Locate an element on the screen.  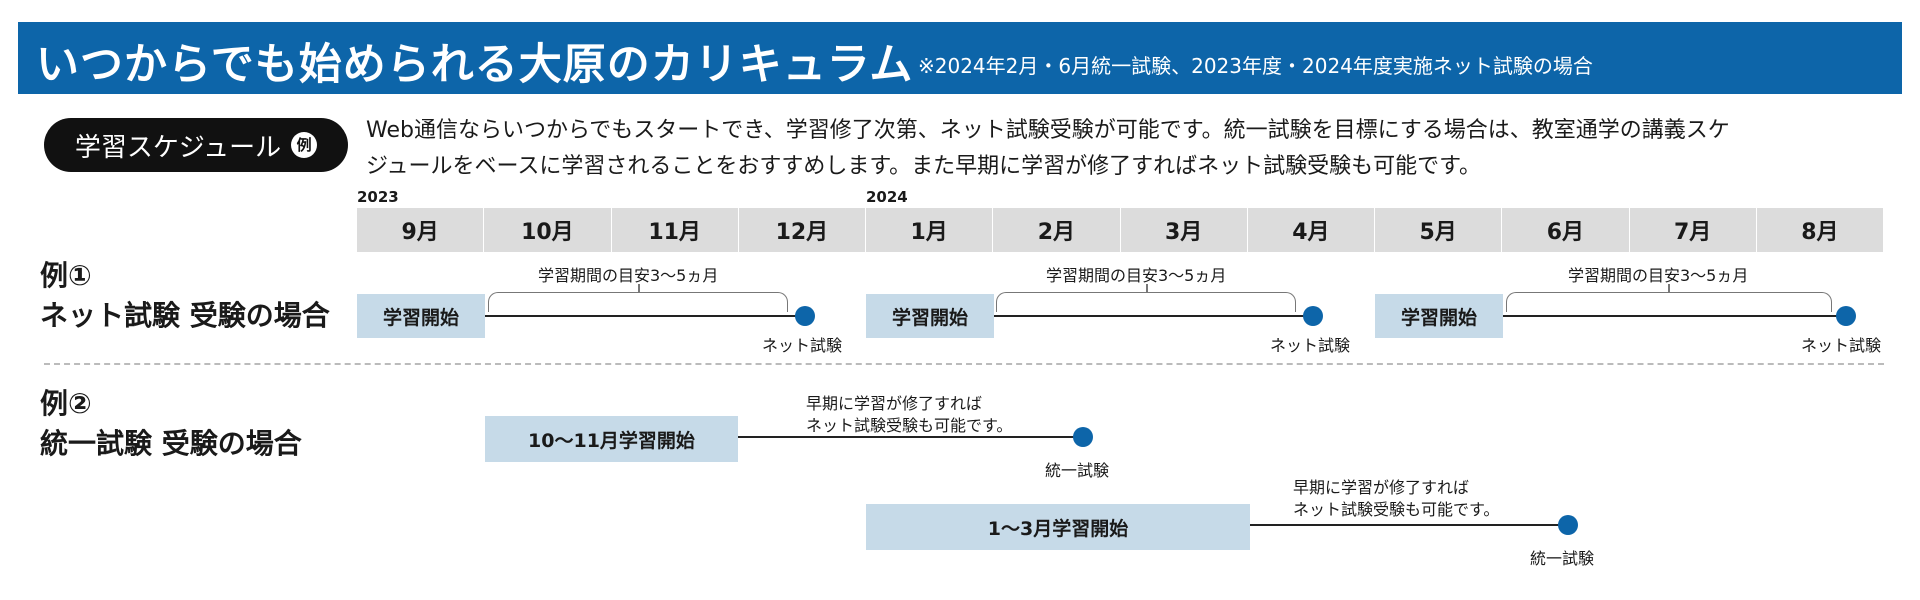
schedule-pill-label: 学習スケジュール is located at coordinates (178, 147).